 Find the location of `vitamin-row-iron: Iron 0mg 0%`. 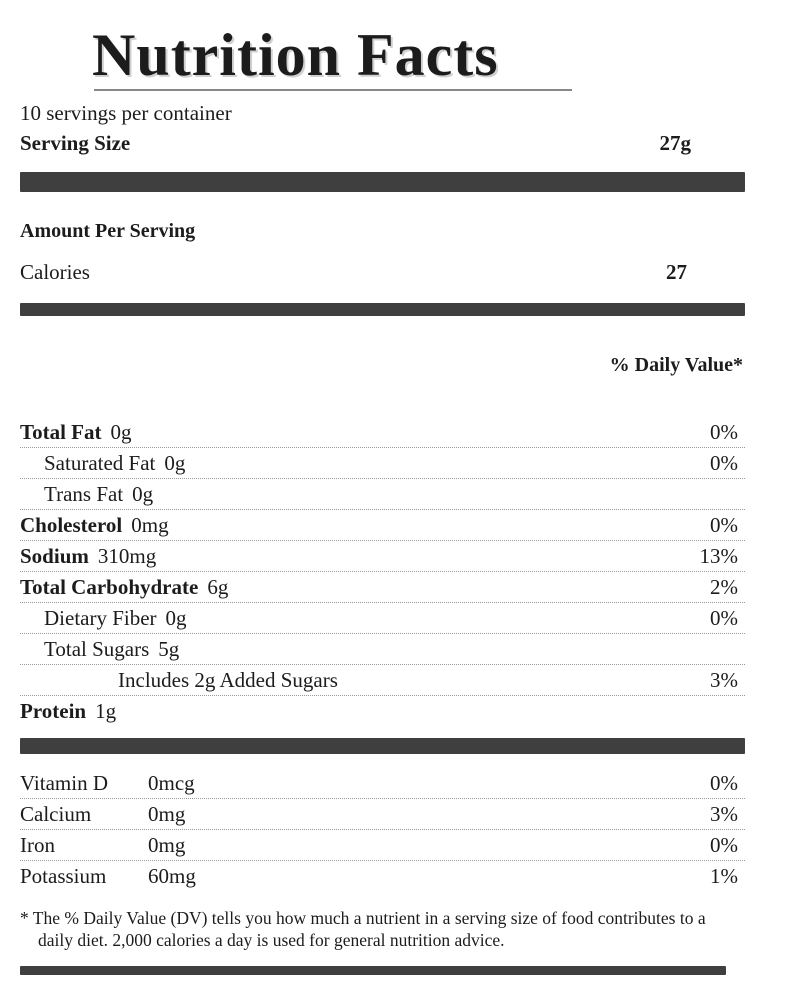

vitamin-row-iron: Iron 0mg 0% is located at coordinates (382, 845).